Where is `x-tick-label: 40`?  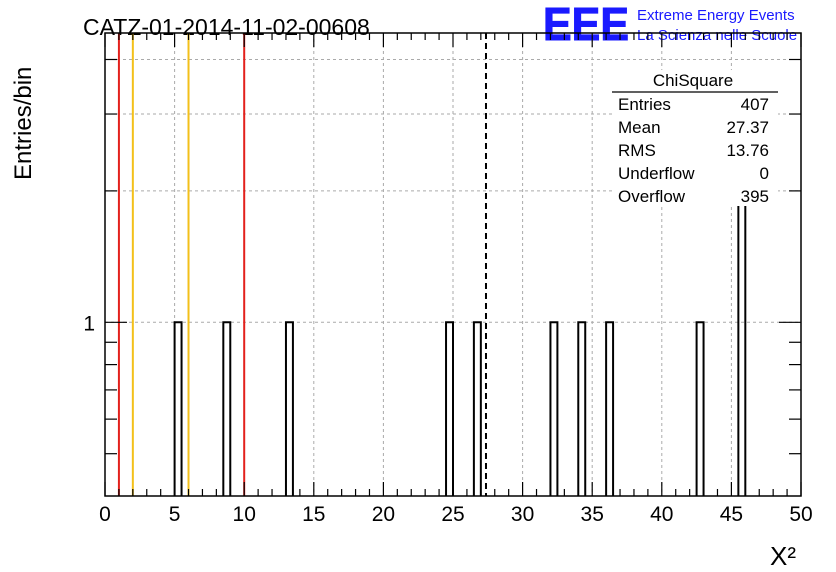
x-tick-label: 40 is located at coordinates (661, 514).